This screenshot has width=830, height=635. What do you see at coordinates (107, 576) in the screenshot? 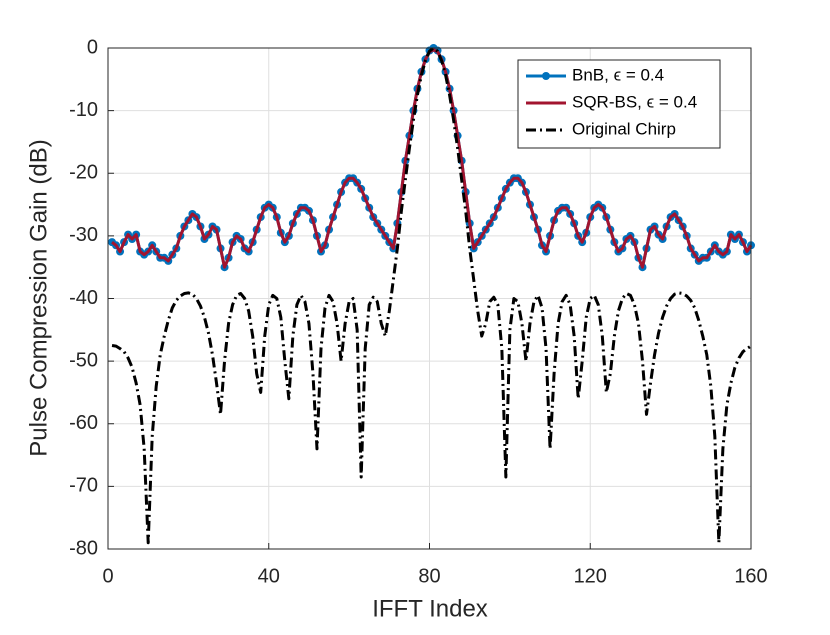
I see `x-tick-label: 0` at bounding box center [107, 576].